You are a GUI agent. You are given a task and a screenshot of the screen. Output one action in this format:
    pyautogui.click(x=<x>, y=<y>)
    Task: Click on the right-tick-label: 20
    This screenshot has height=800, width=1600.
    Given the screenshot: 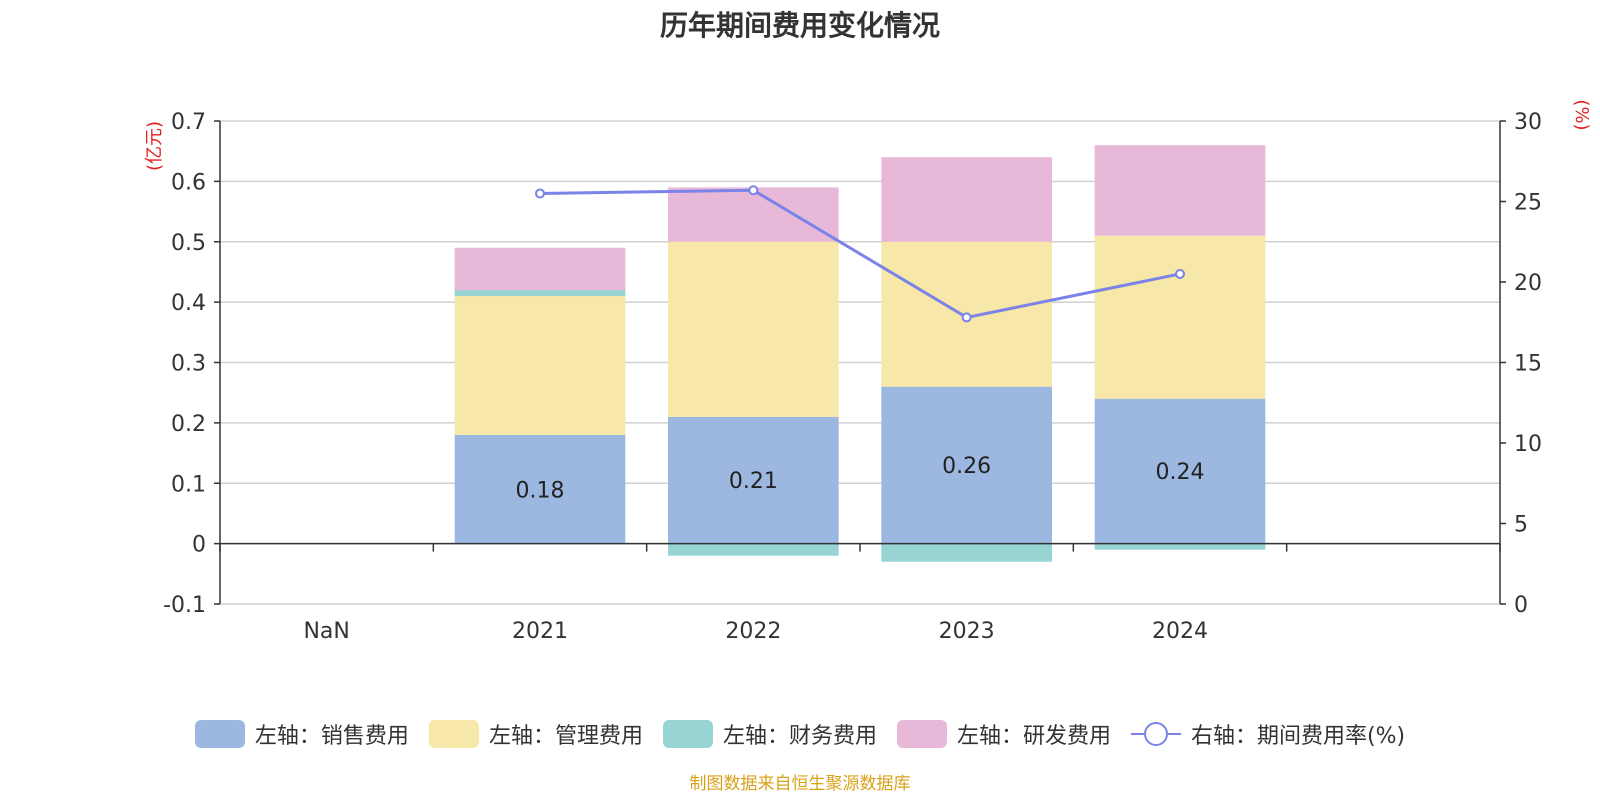 What is the action you would take?
    pyautogui.click(x=1528, y=283)
    